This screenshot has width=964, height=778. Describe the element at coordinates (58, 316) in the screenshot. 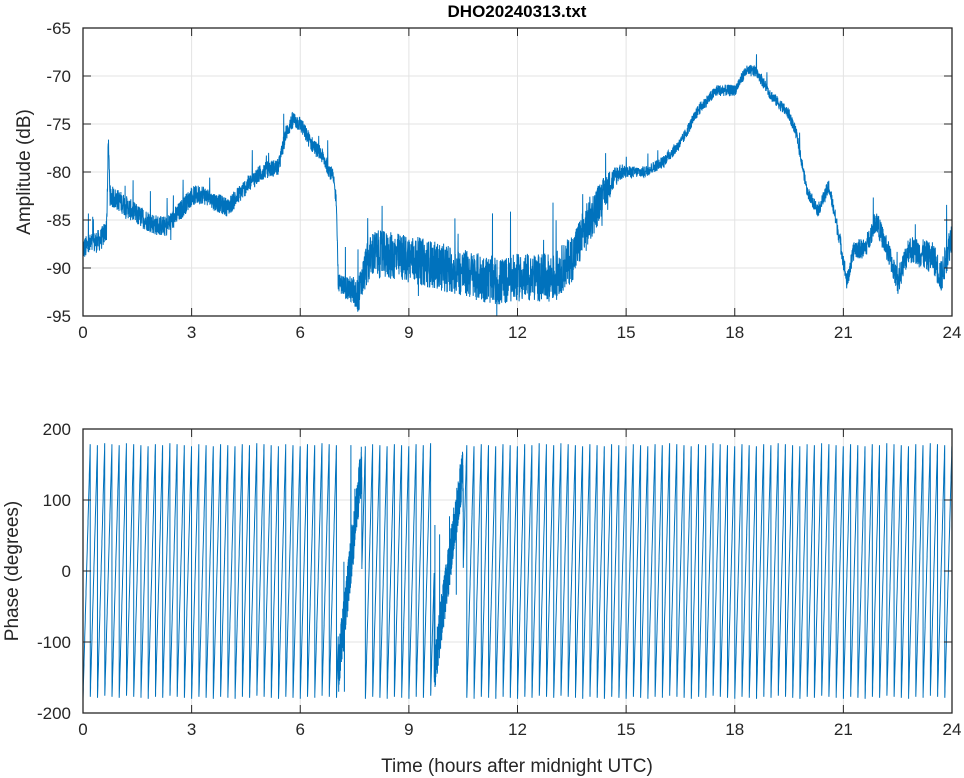

I see `y-tick-label: -95` at that location.